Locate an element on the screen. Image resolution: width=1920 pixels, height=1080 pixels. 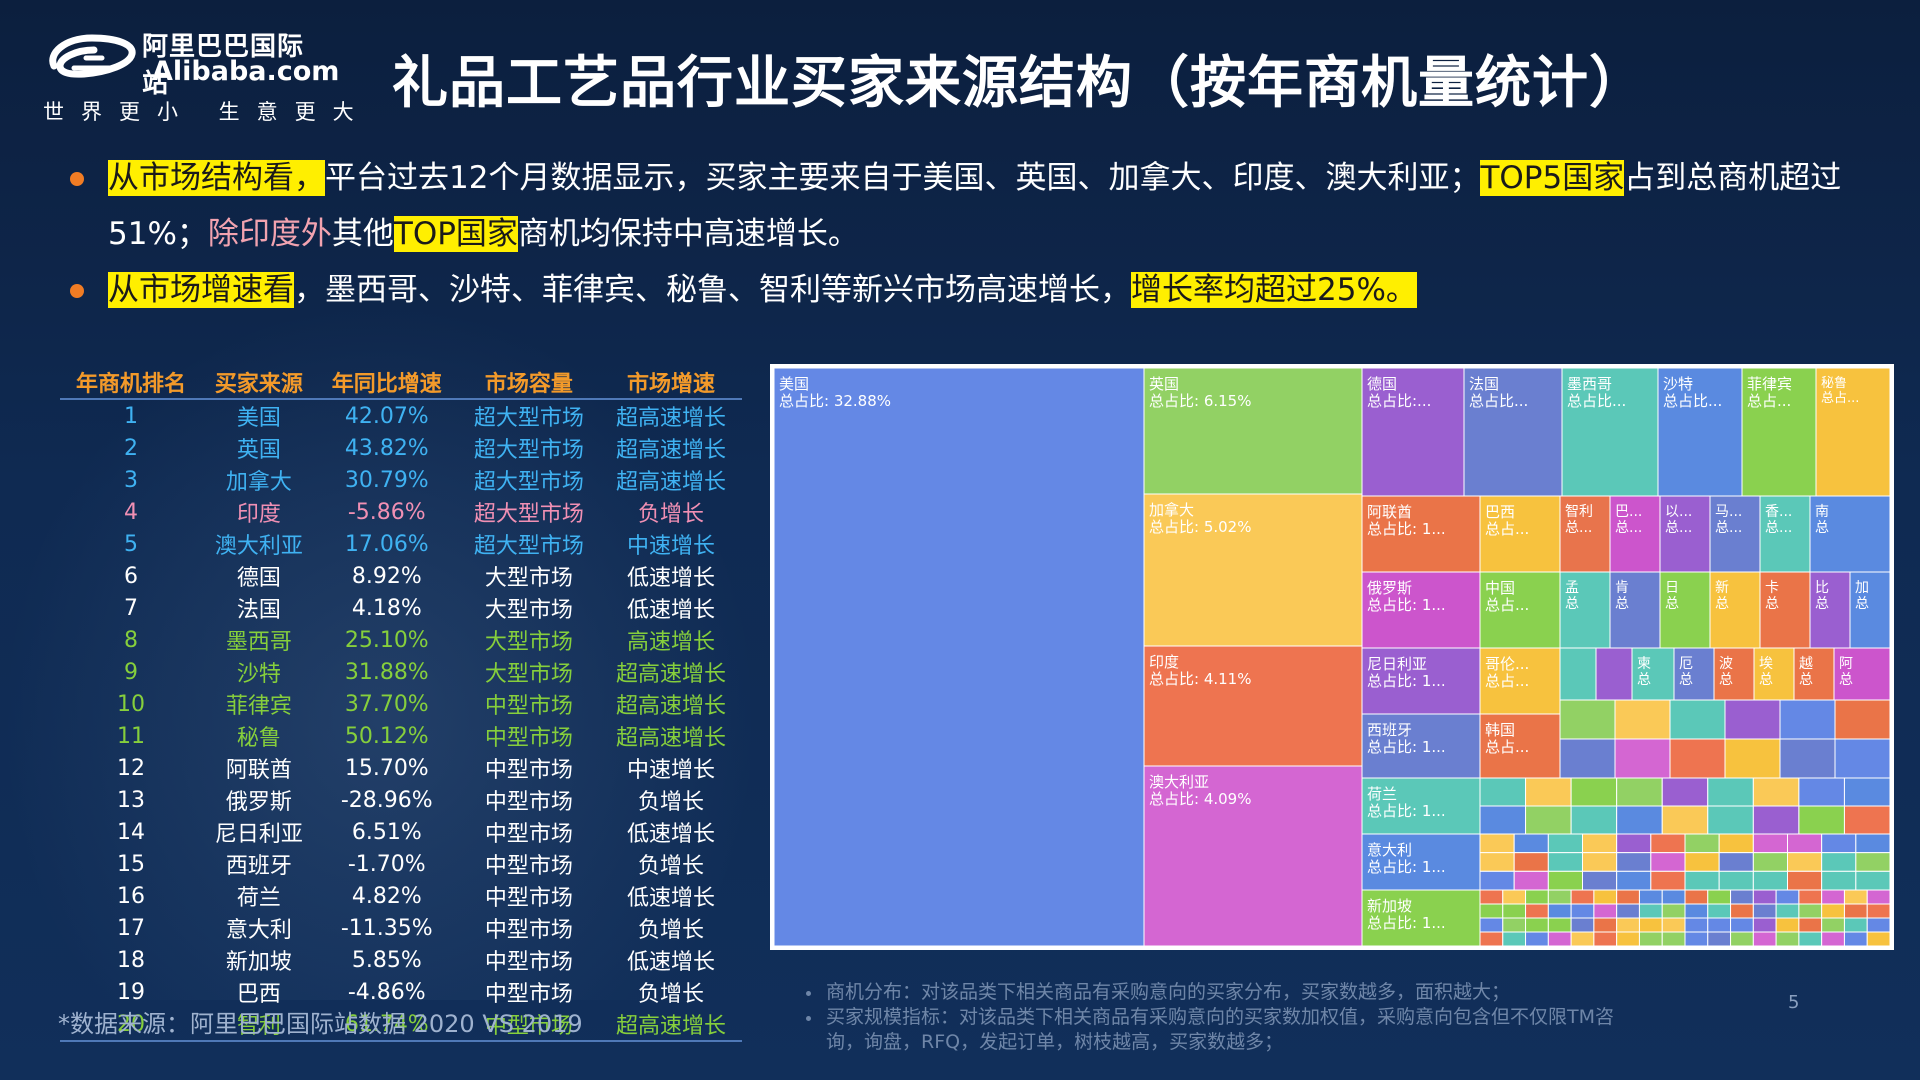
rank-cell: 13 is located at coordinates (131, 800).